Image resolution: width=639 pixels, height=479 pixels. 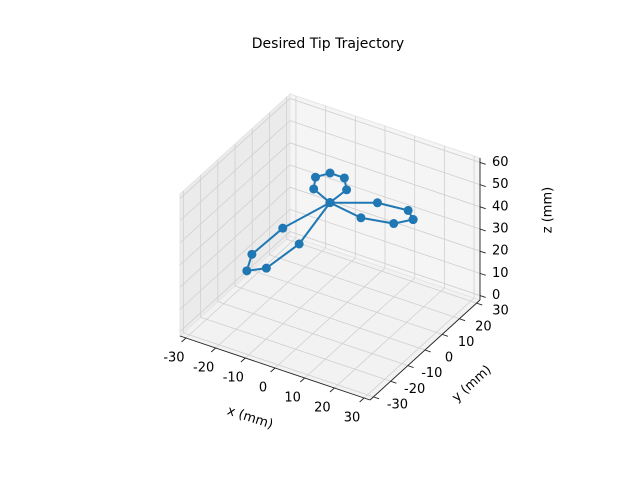 I want to click on x-tick-label: -20, so click(x=203, y=368).